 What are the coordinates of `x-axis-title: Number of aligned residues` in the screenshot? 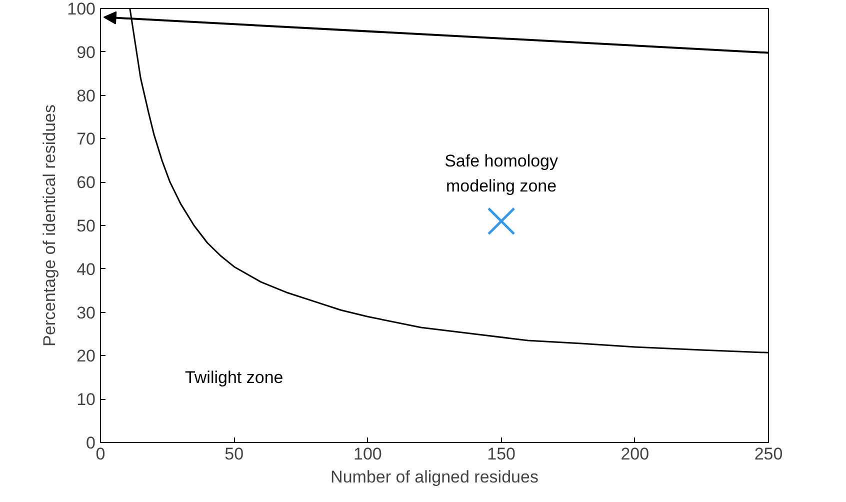 It's located at (434, 477).